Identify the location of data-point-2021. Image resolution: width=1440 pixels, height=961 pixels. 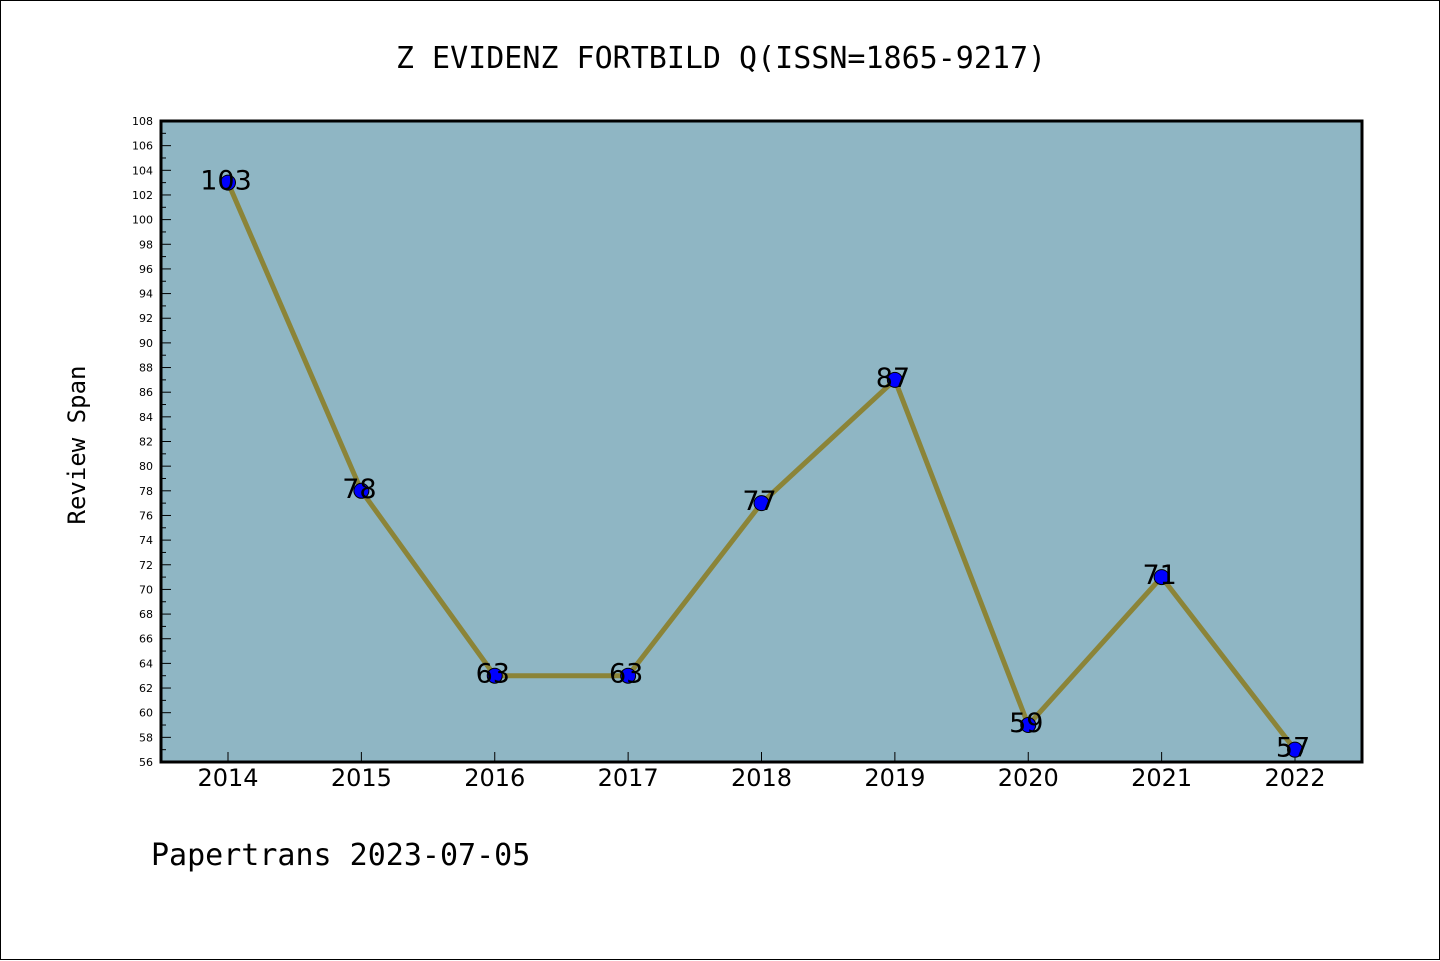
(1161, 577).